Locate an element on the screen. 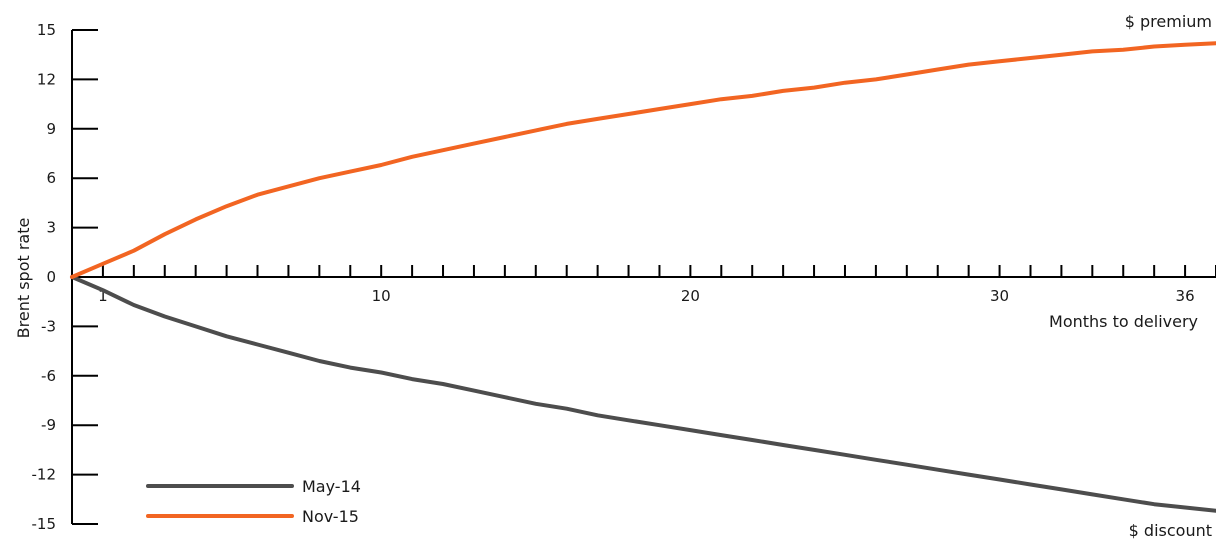 The width and height of the screenshot is (1216, 542). y-tick-label: 0 is located at coordinates (51, 277).